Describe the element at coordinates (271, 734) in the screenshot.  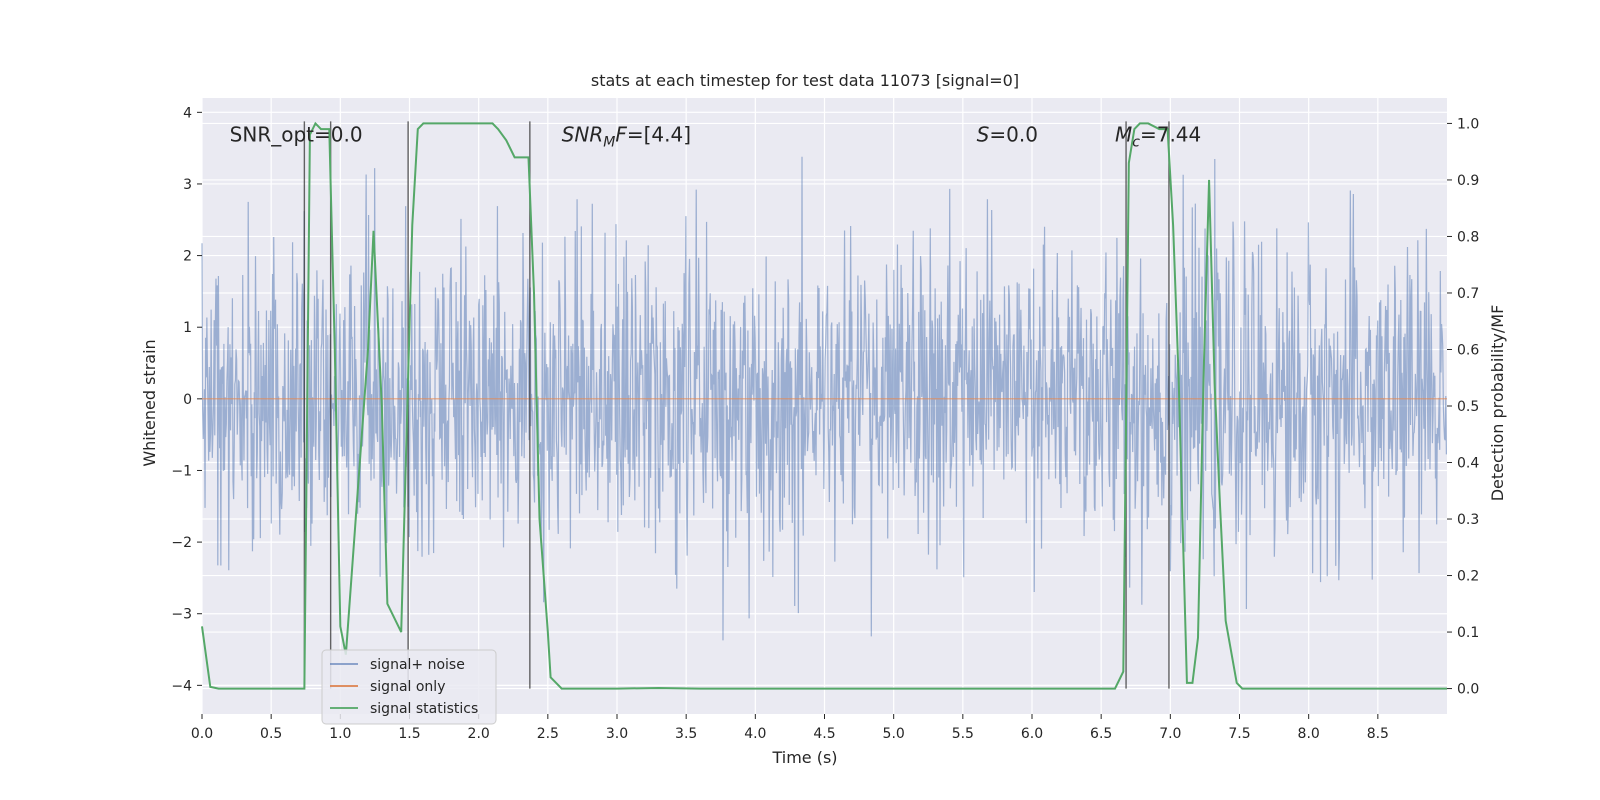
I see `x-tick-label: 0.5` at that location.